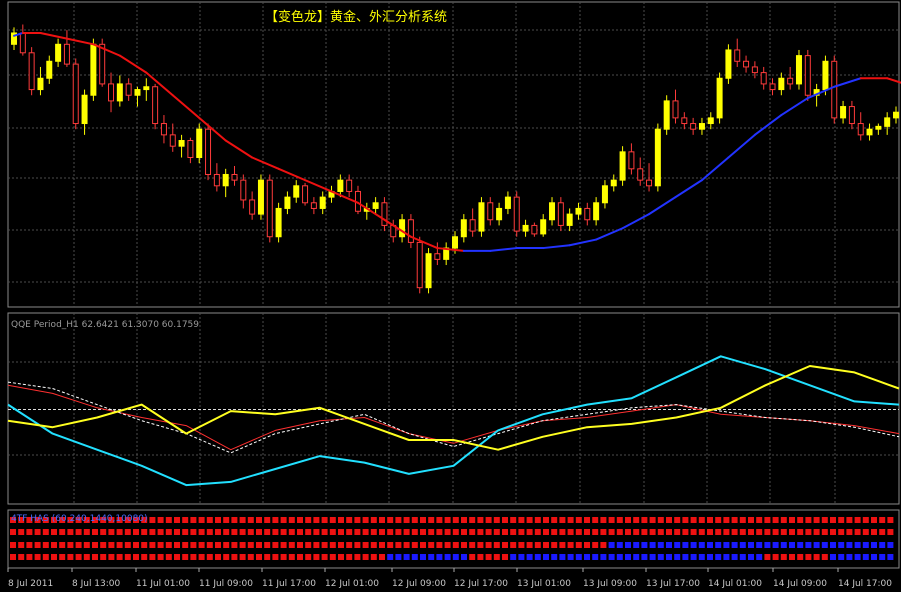 Image resolution: width=901 pixels, height=592 pixels. Describe the element at coordinates (610, 584) in the screenshot. I see `x-tick-label: 13 Jul 09:00` at that location.